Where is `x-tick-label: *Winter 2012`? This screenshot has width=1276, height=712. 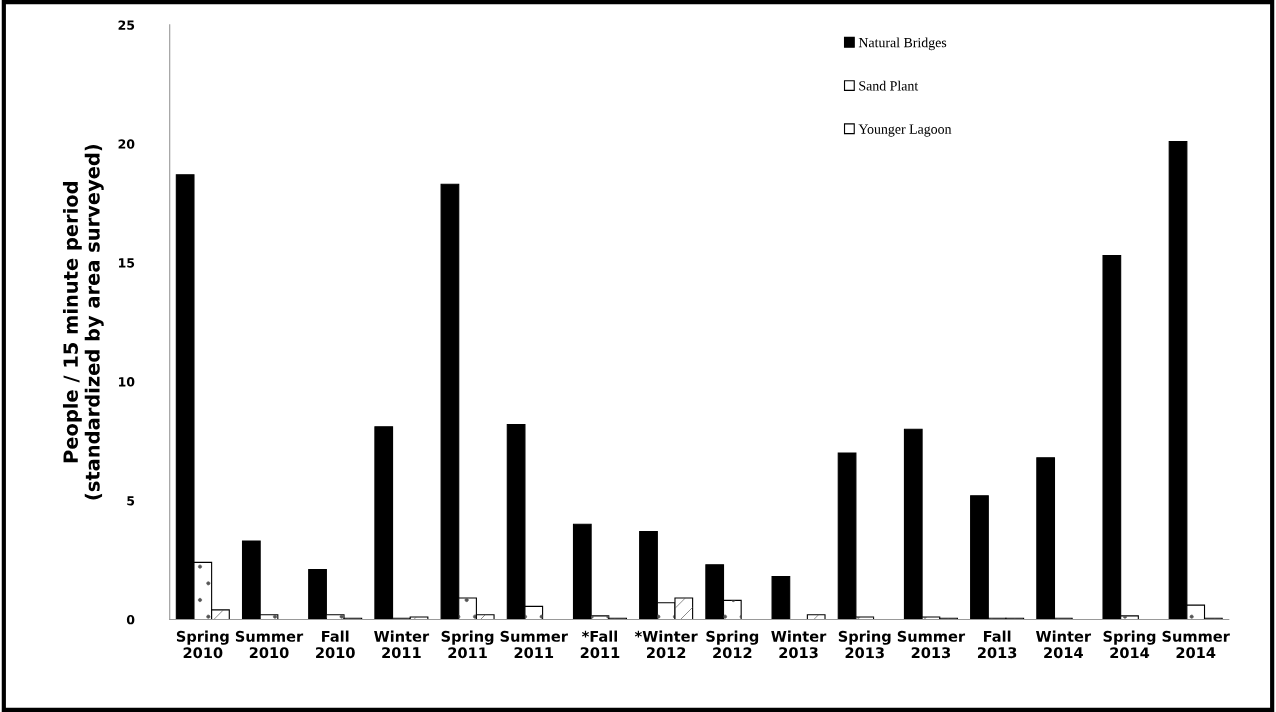
x-tick-label: *Winter 2012 is located at coordinates (666, 644).